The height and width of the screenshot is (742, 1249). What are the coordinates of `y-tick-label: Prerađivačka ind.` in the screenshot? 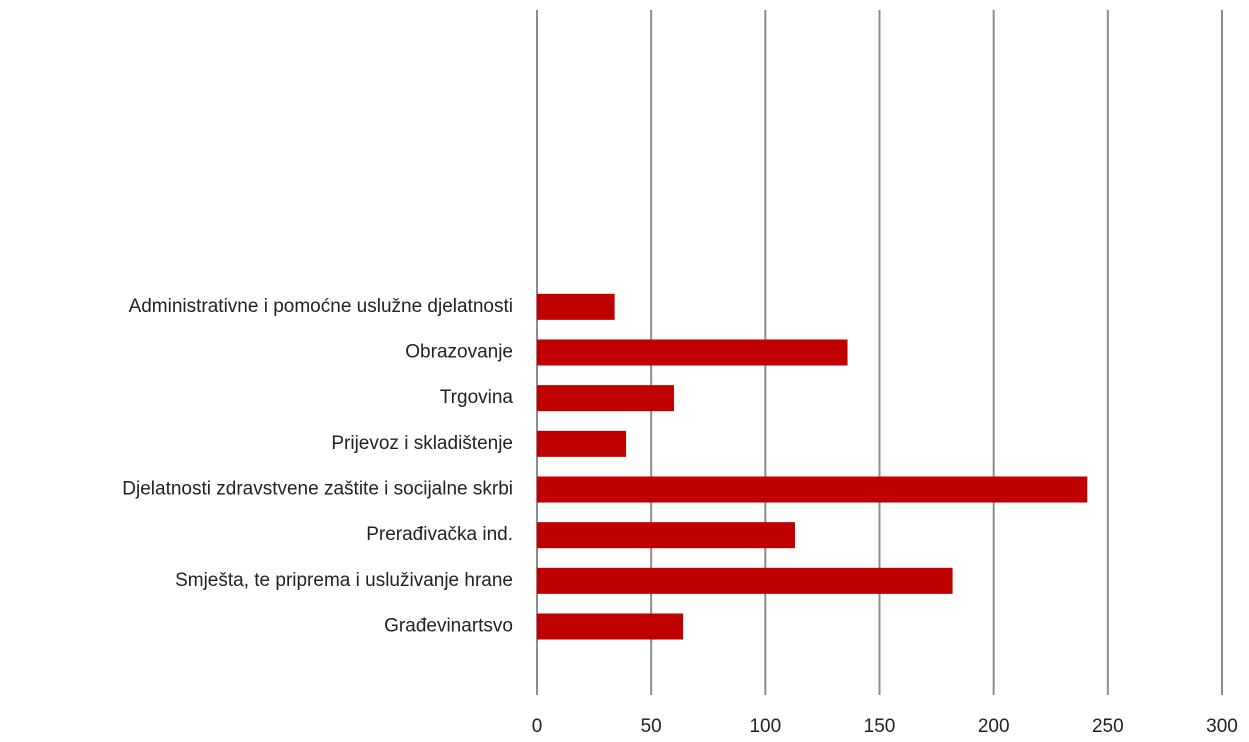 It's located at (439, 534).